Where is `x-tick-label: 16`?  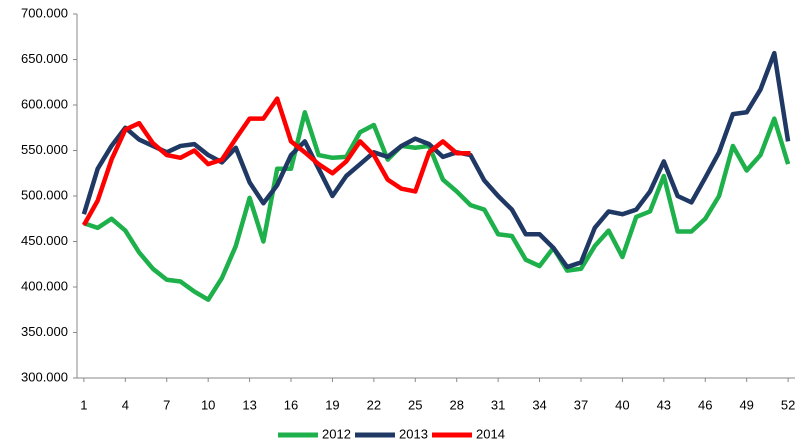
x-tick-label: 16 is located at coordinates (291, 404).